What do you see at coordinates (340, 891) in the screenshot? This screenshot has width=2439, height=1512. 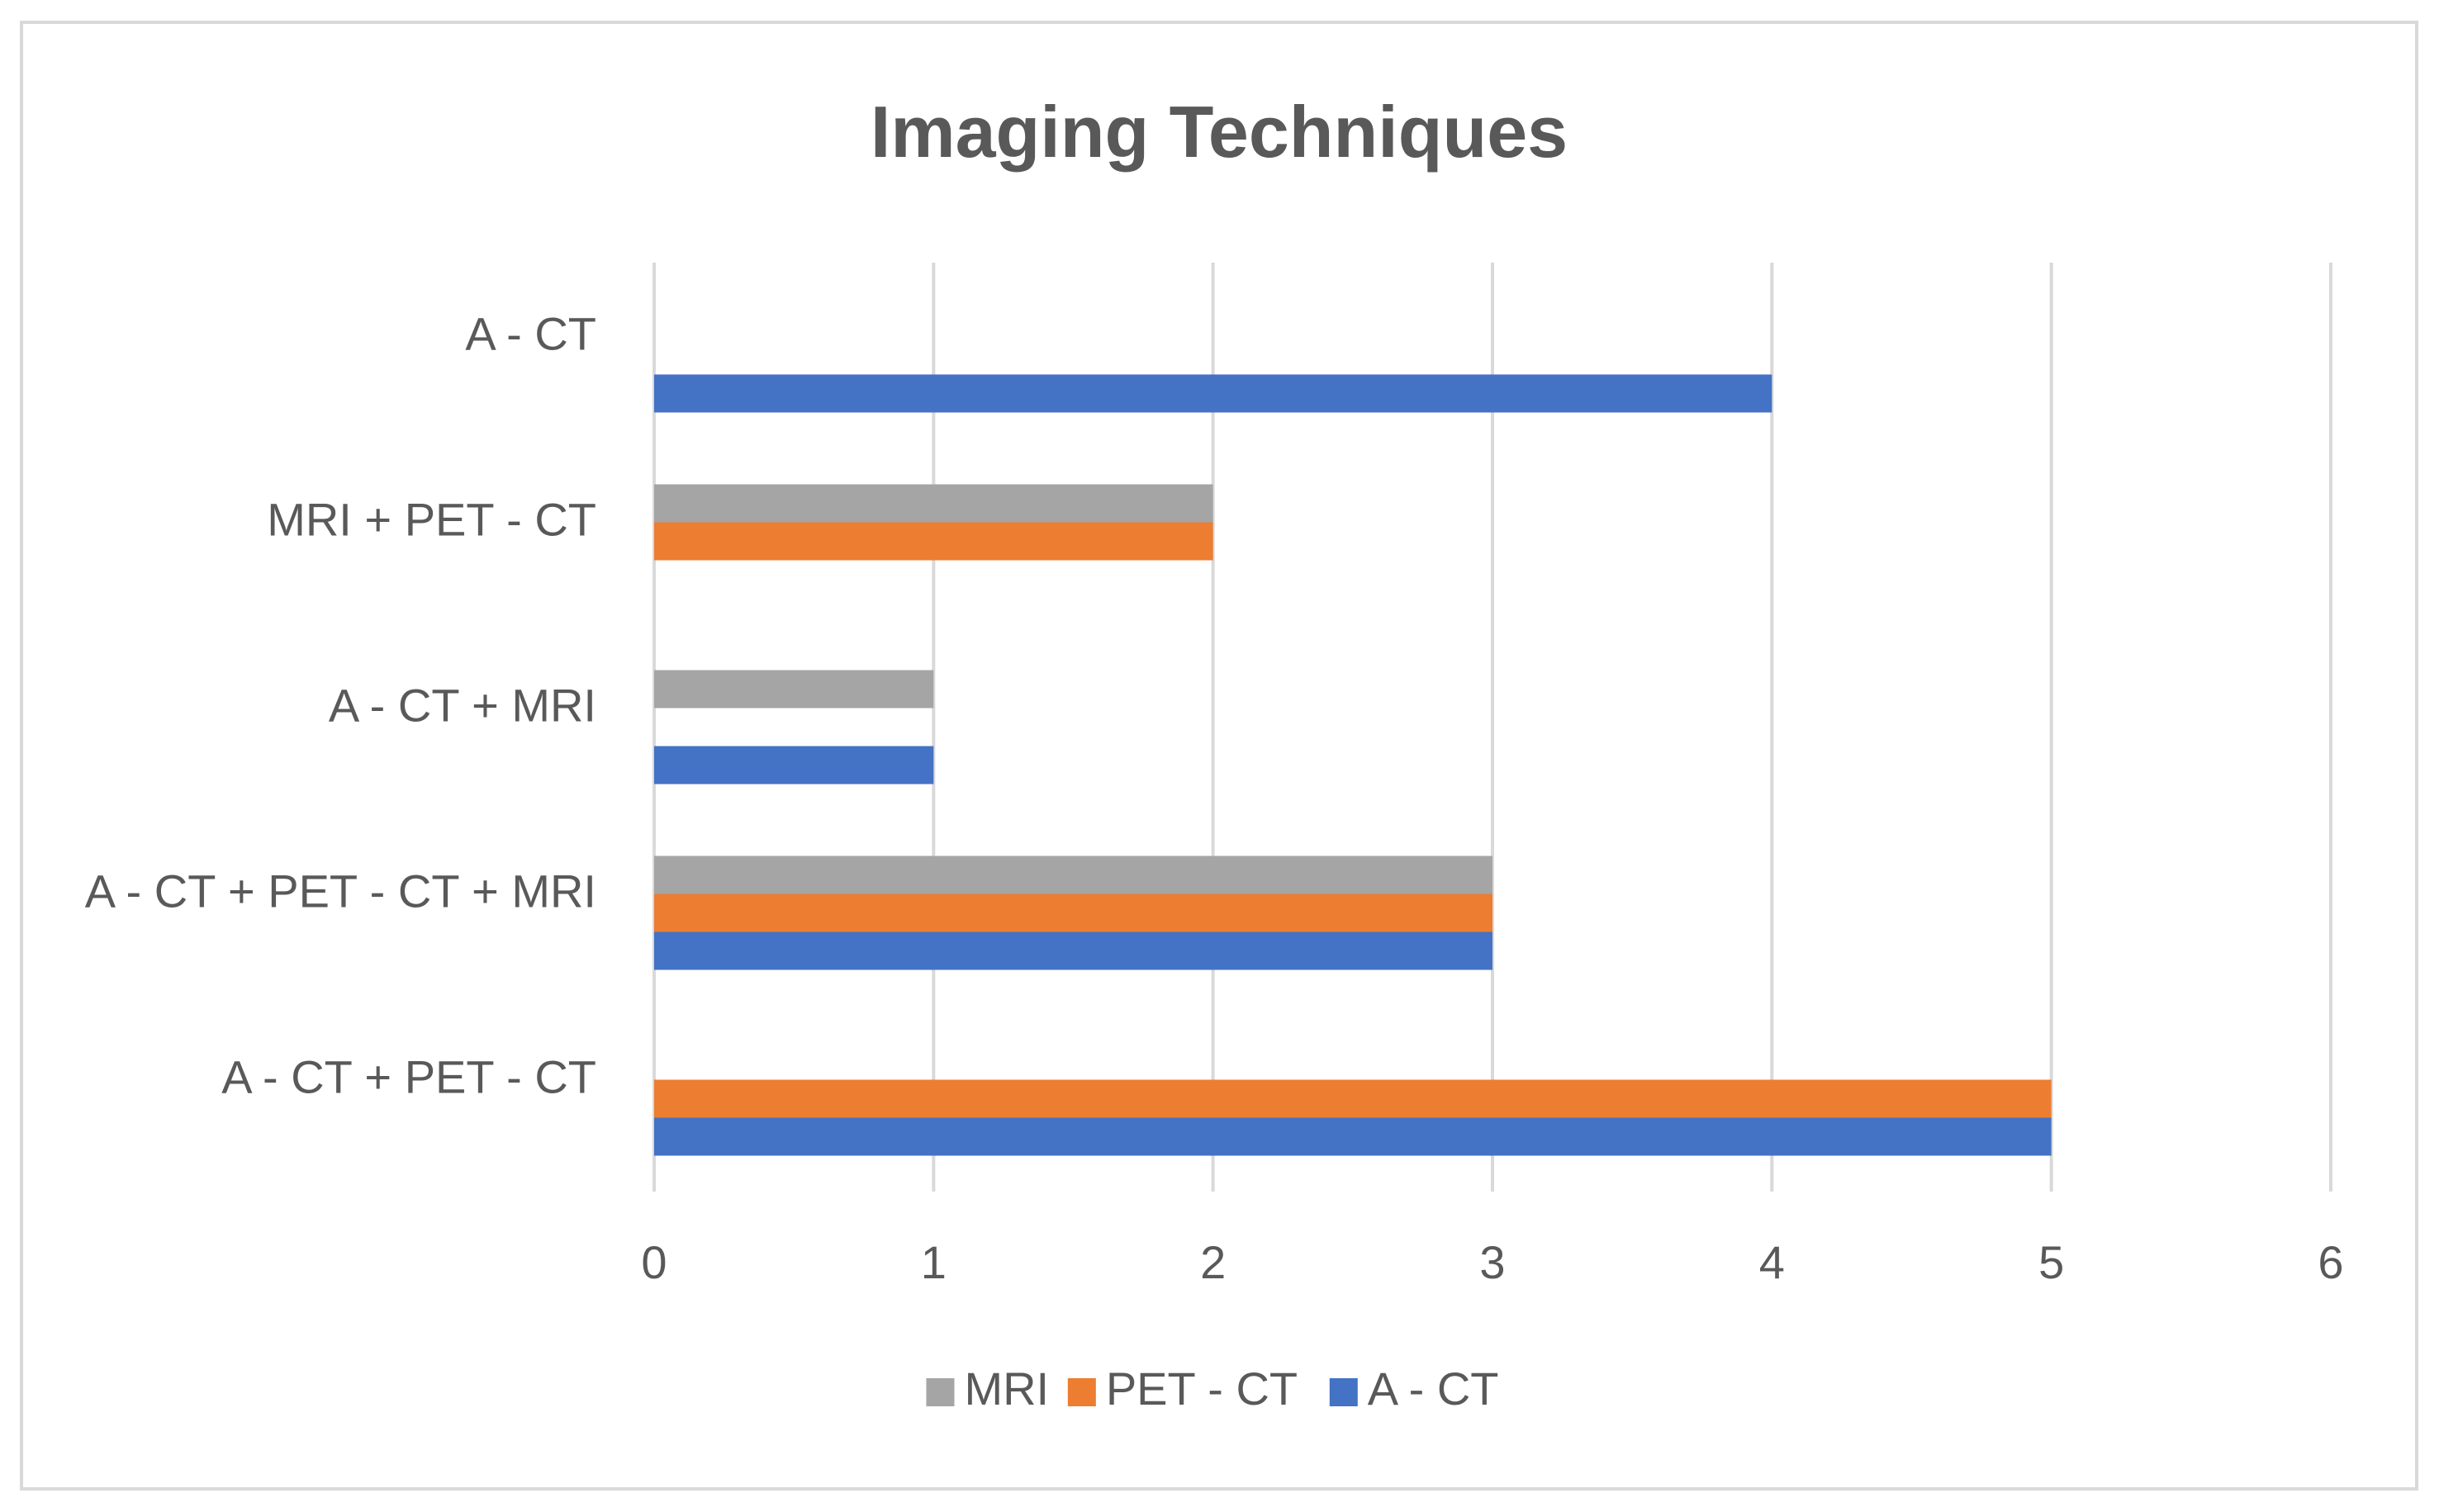 I see `y-category-label: A - CT + PET - CT + MRI` at bounding box center [340, 891].